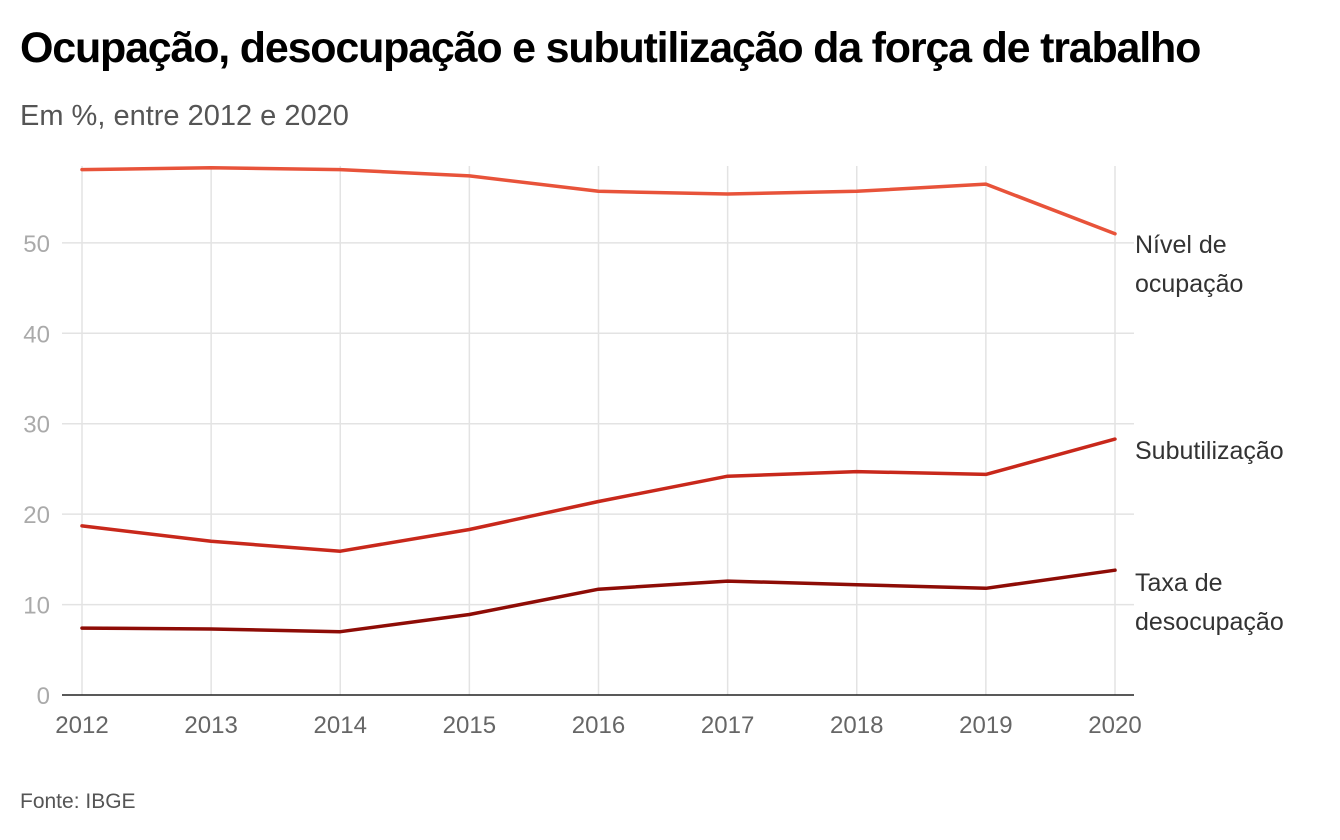  What do you see at coordinates (36, 606) in the screenshot?
I see `y-tick-label: 10` at bounding box center [36, 606].